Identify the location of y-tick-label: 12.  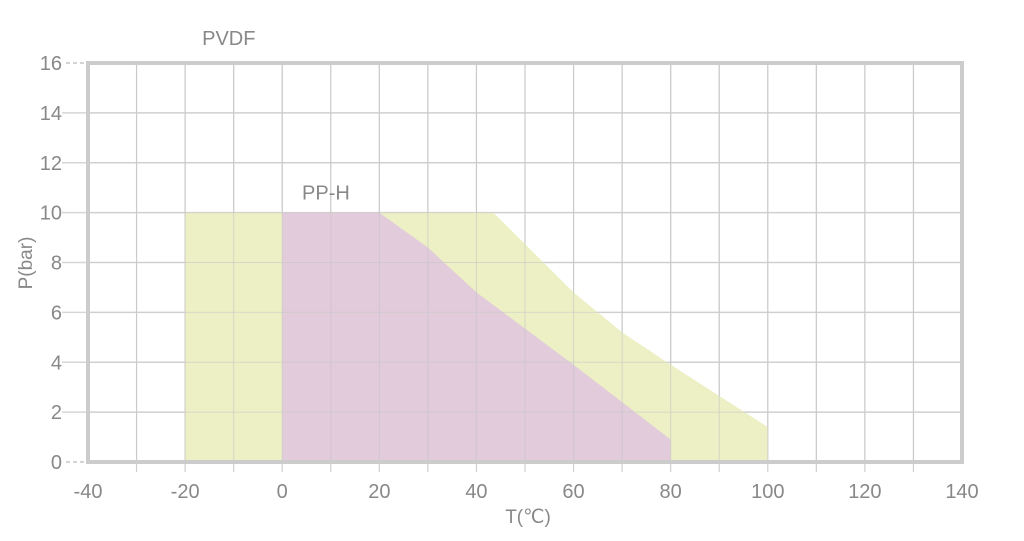
(51, 164).